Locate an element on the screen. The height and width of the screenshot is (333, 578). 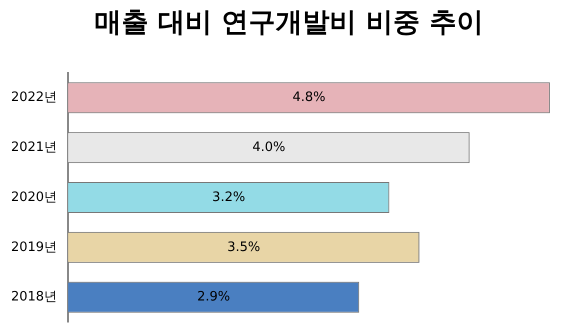
data-label: 4.8% is located at coordinates (309, 98).